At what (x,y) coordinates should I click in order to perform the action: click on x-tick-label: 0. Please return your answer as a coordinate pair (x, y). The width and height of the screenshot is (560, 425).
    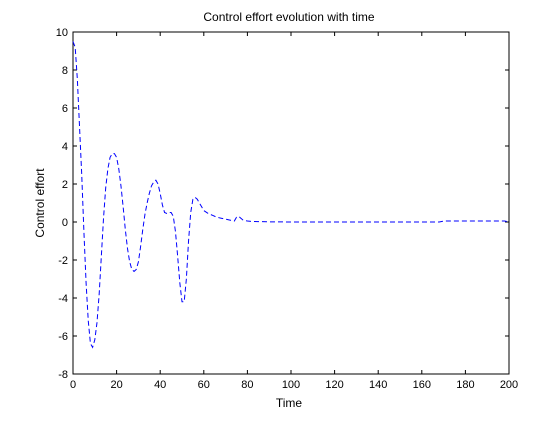
    Looking at the image, I should click on (73, 385).